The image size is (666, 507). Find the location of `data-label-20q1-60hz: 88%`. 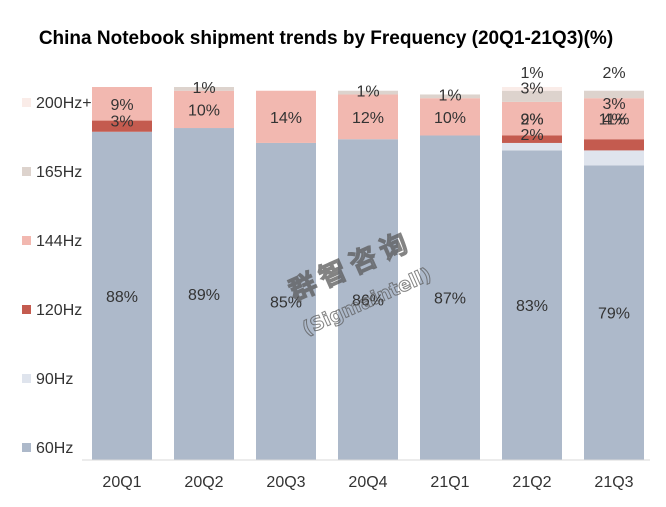

data-label-20q1-60hz: 88% is located at coordinates (122, 297).